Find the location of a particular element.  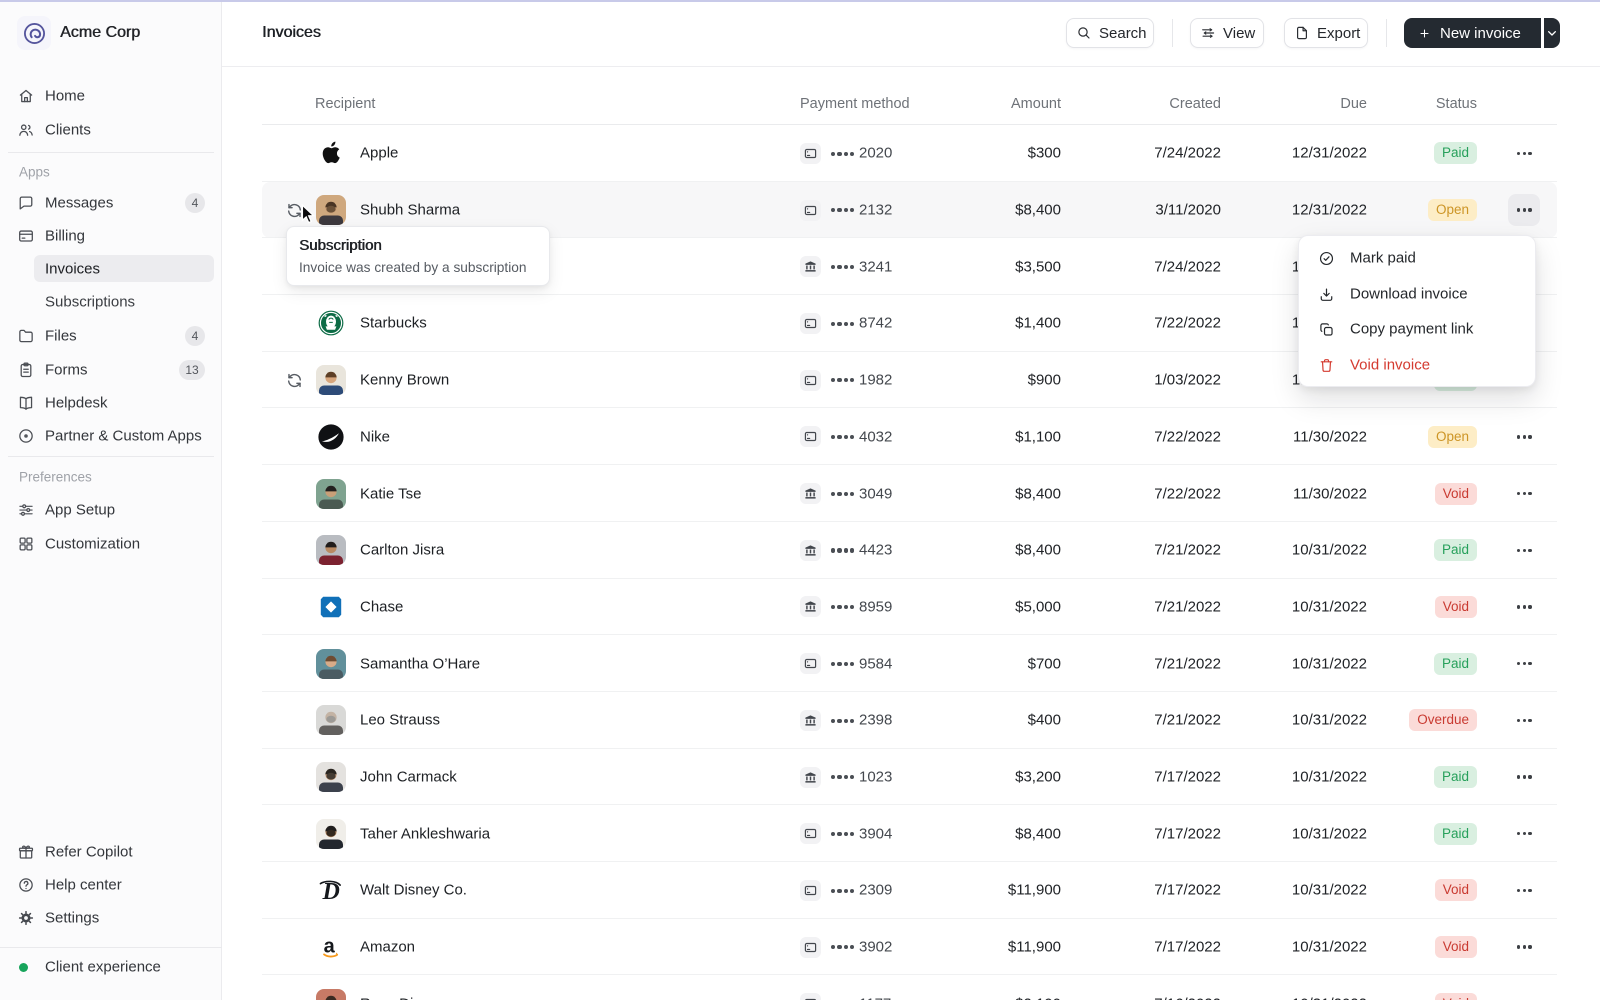

svg-text: a is located at coordinates (330, 947).